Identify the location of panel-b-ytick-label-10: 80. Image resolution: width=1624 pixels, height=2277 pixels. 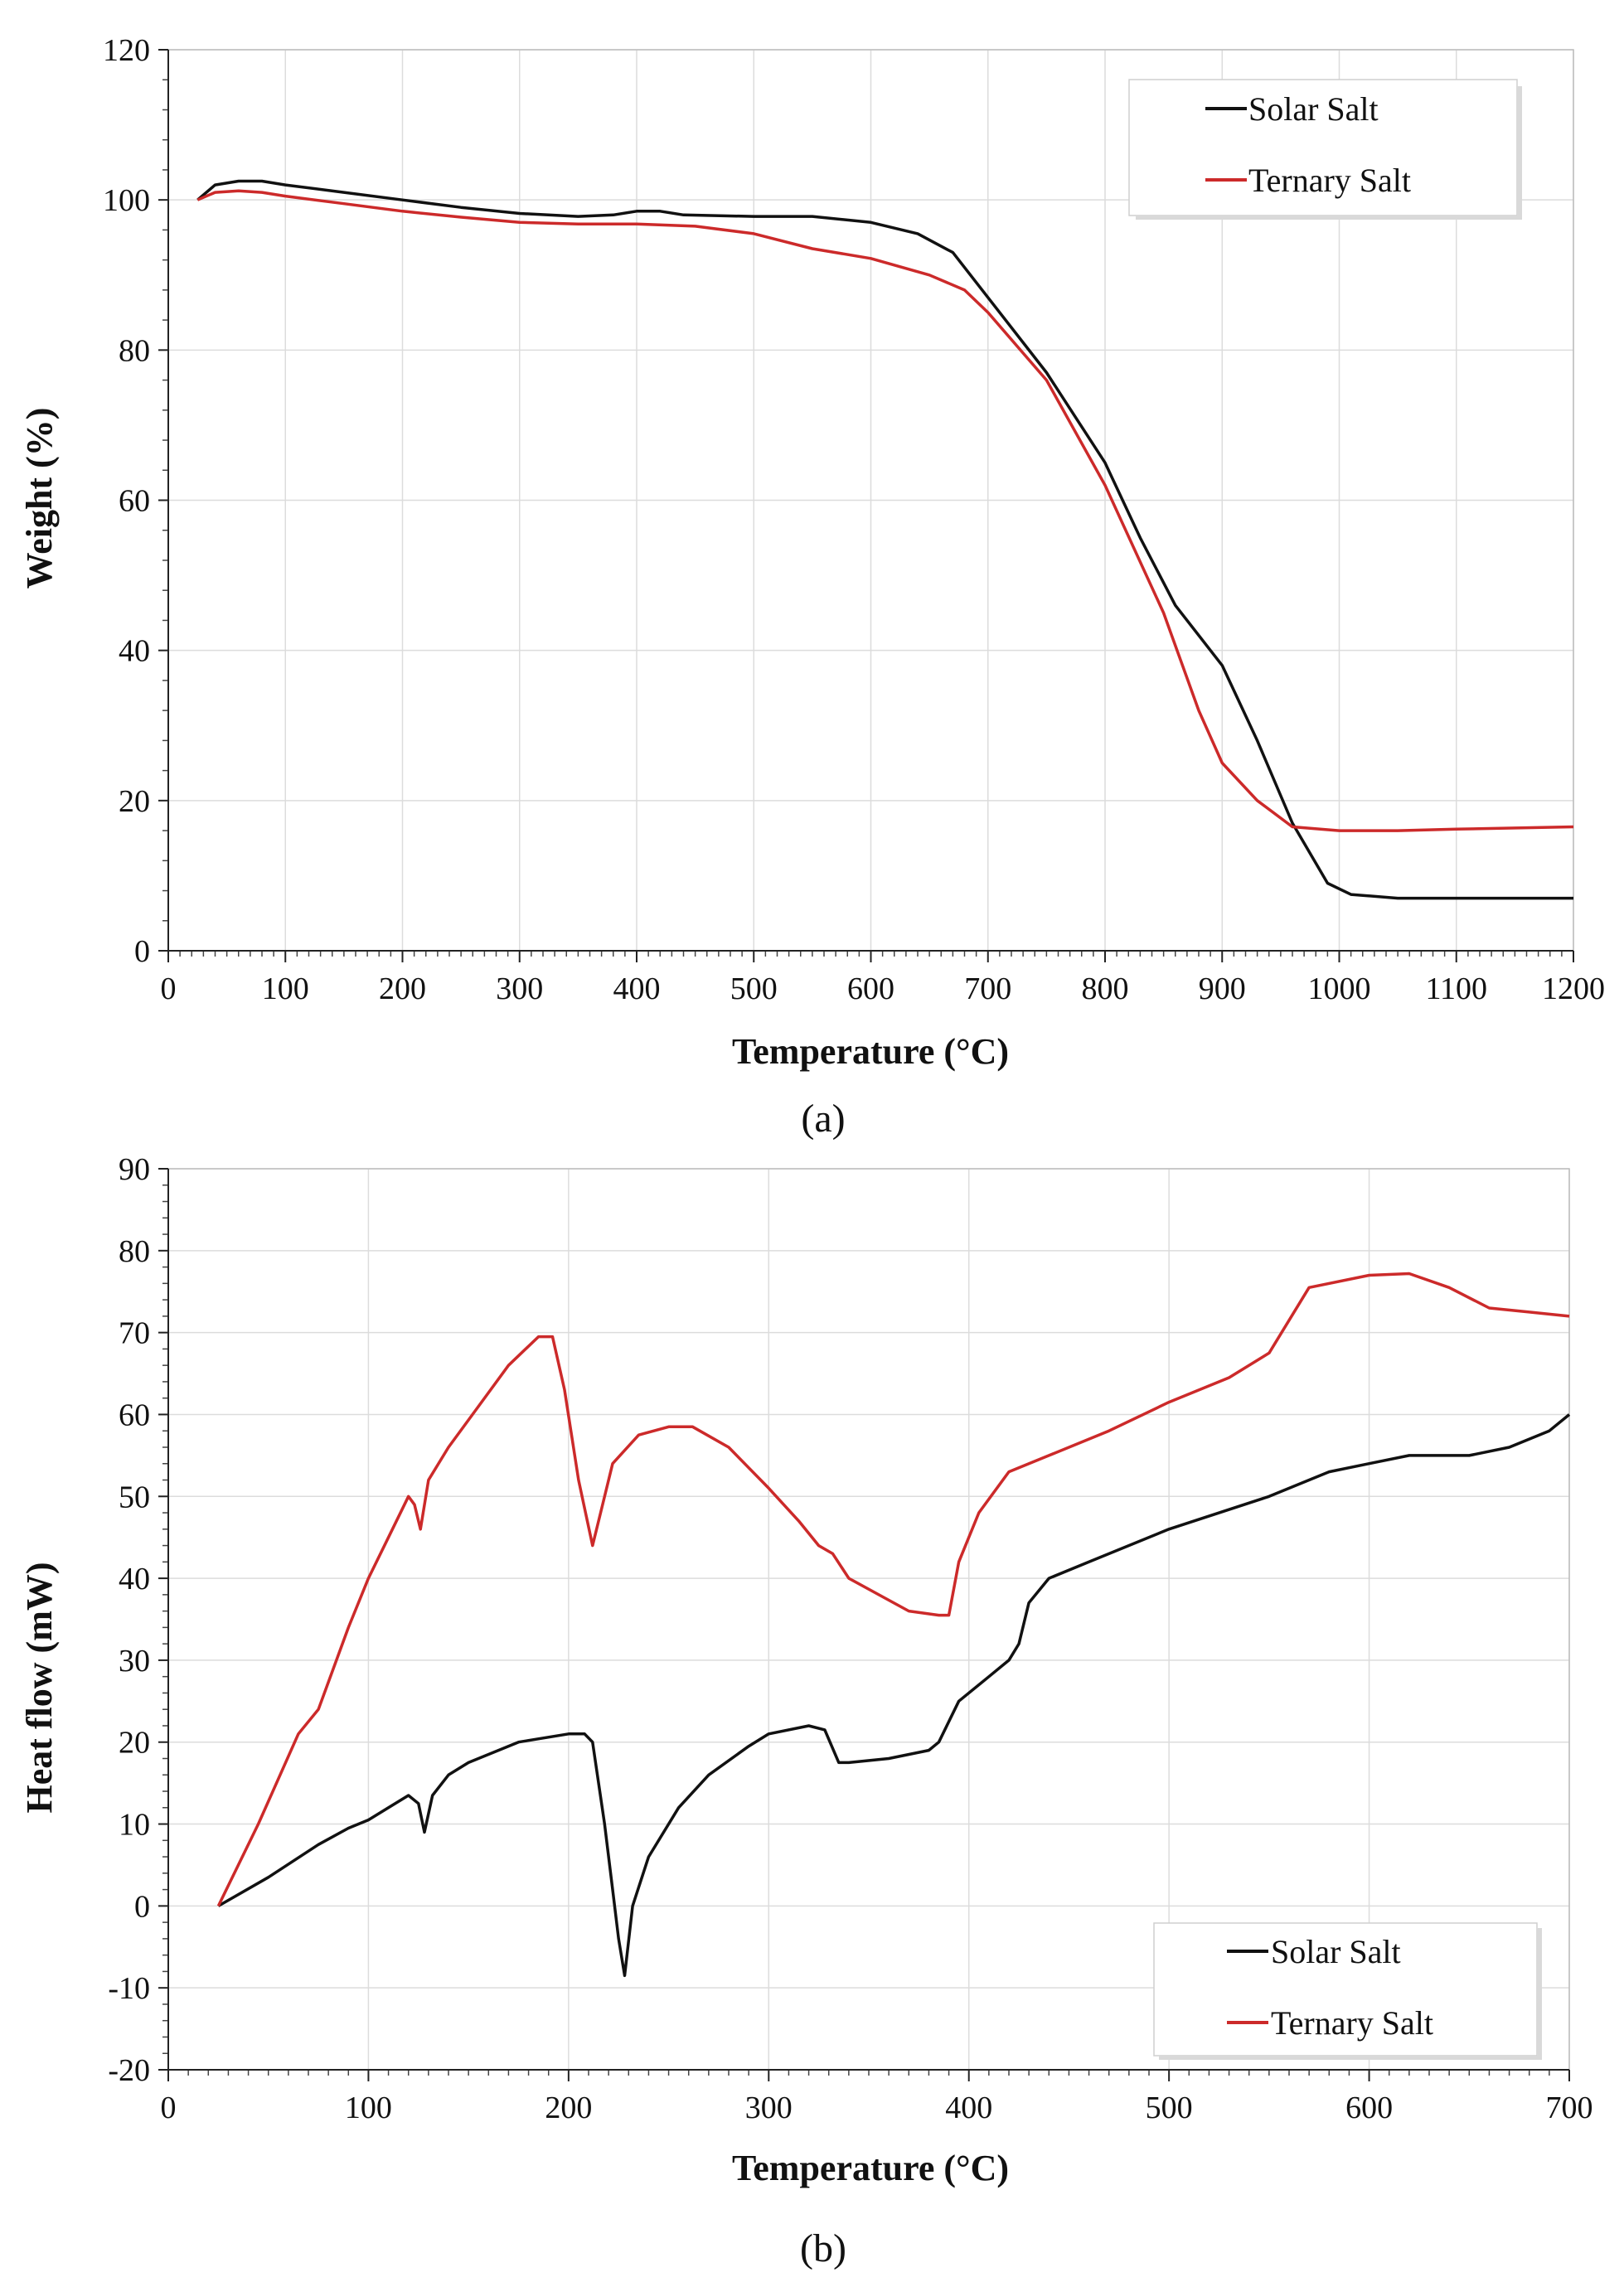
(134, 1251).